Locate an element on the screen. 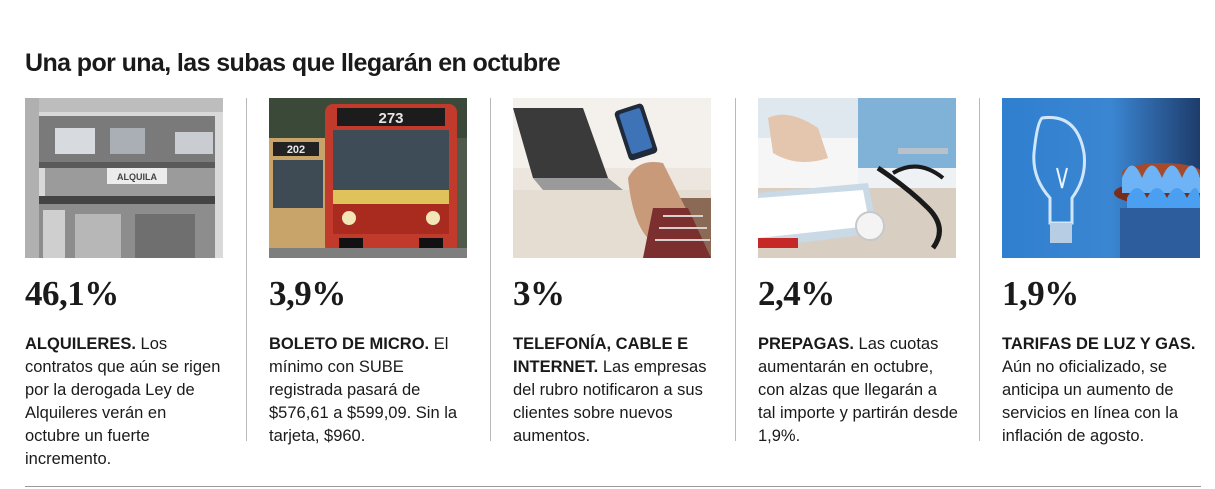 This screenshot has width=1215, height=489. lead-prepagas: PREPAGAS. is located at coordinates (806, 344).